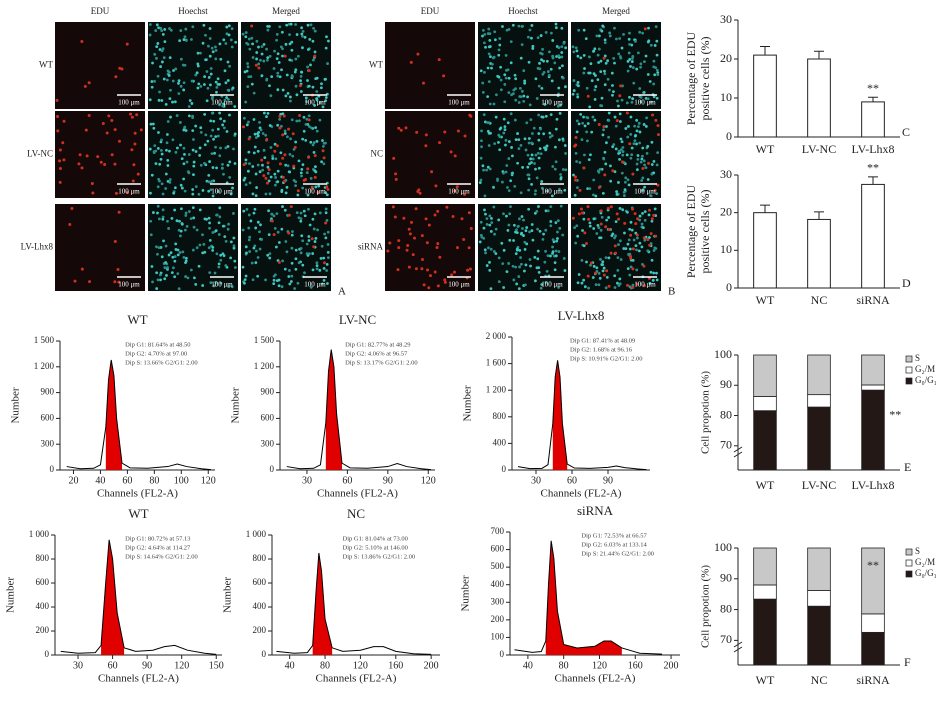  What do you see at coordinates (157, 344) in the screenshot?
I see `fit-annotation: Dip G1: 81.64% at 48.50` at bounding box center [157, 344].